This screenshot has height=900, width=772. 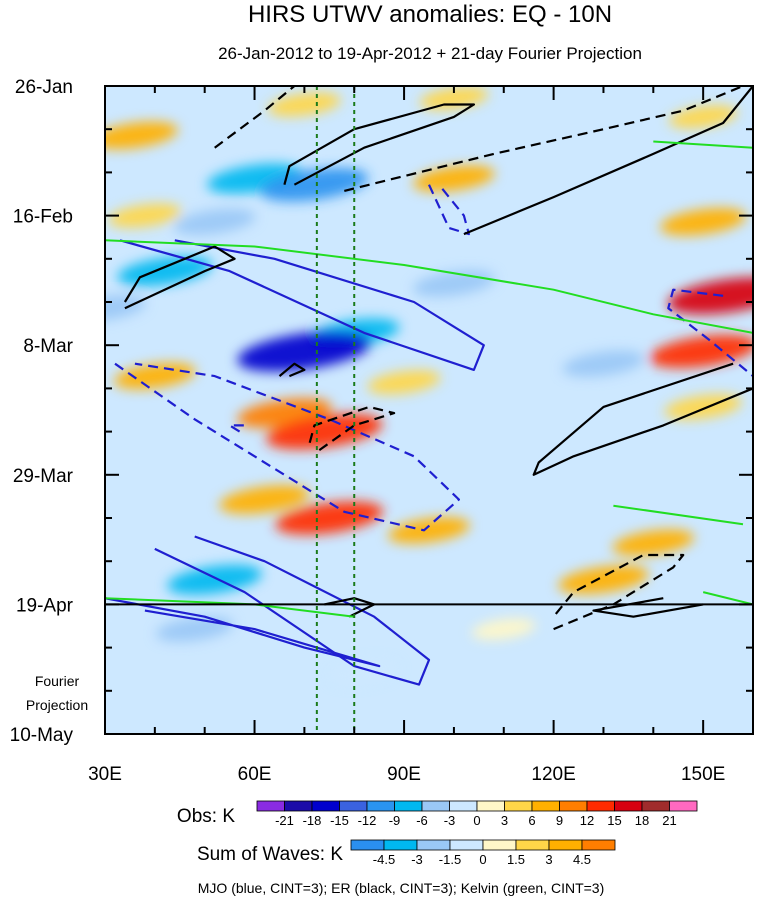 What do you see at coordinates (404, 774) in the screenshot?
I see `x-tick-label-2: 90E` at bounding box center [404, 774].